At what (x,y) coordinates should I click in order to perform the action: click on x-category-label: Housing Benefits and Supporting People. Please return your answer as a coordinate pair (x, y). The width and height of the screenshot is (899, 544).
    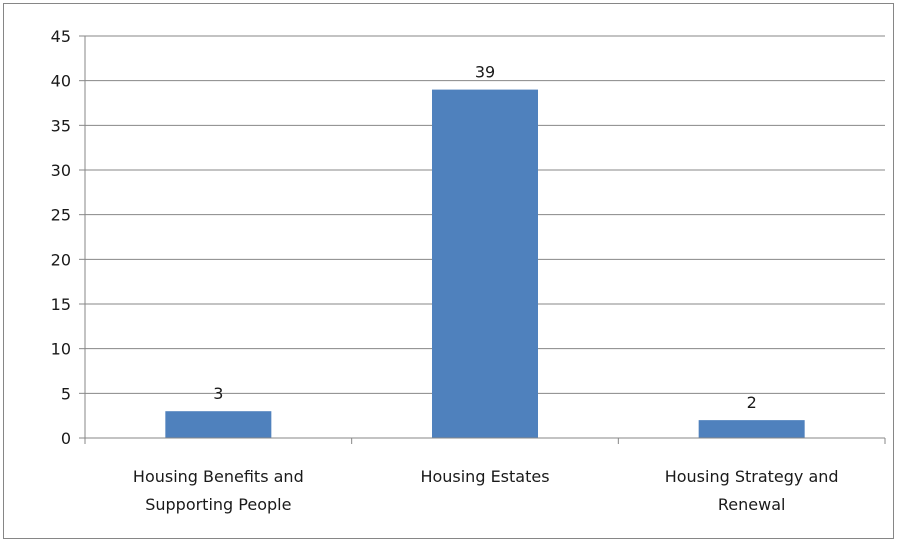
    Looking at the image, I should click on (218, 490).